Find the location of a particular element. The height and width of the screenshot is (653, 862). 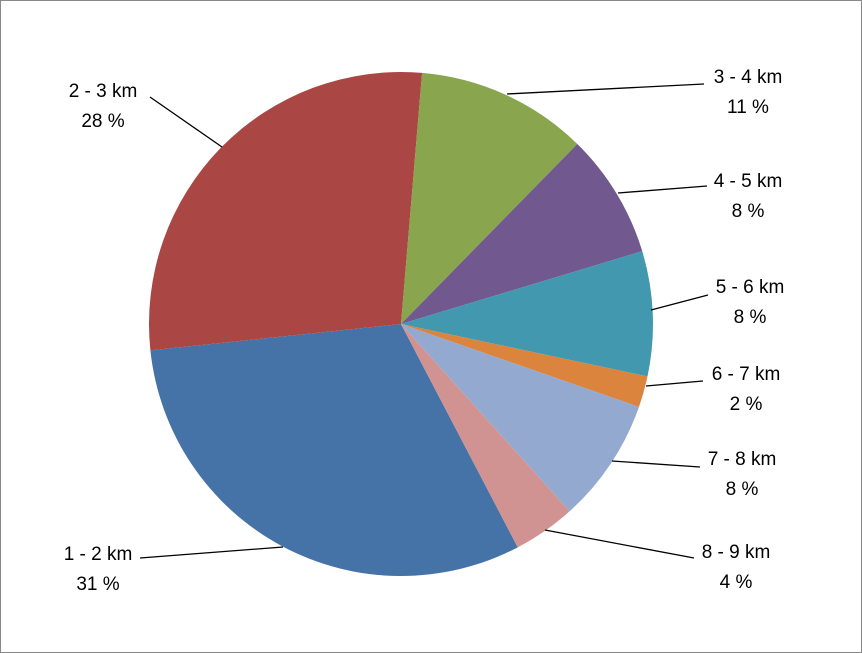

slice-label: 8 - 9 km is located at coordinates (736, 552).